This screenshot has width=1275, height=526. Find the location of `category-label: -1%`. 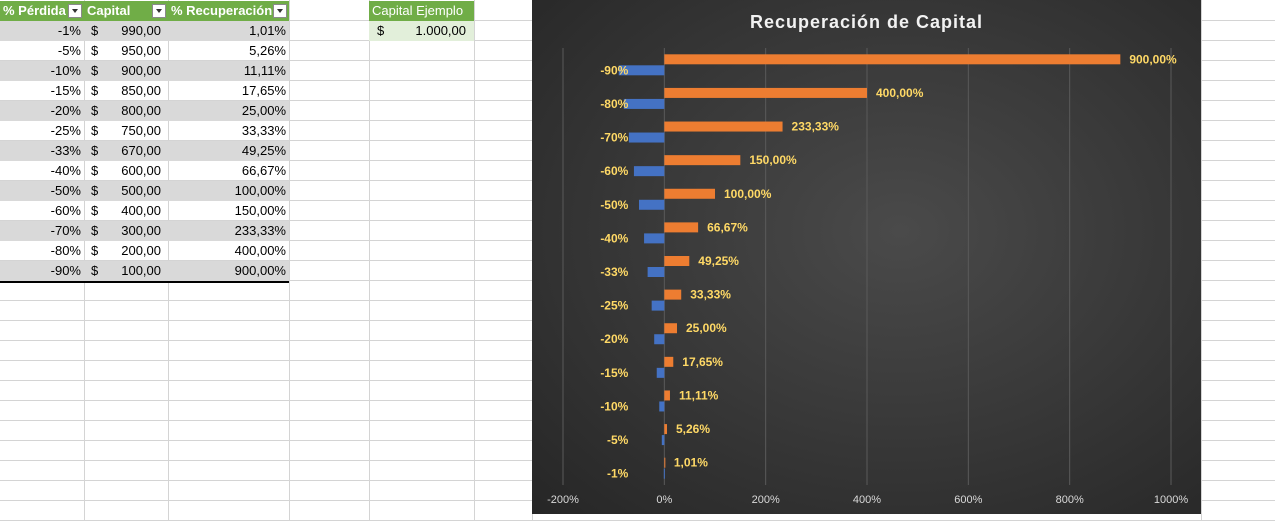

category-label: -1% is located at coordinates (618, 474).